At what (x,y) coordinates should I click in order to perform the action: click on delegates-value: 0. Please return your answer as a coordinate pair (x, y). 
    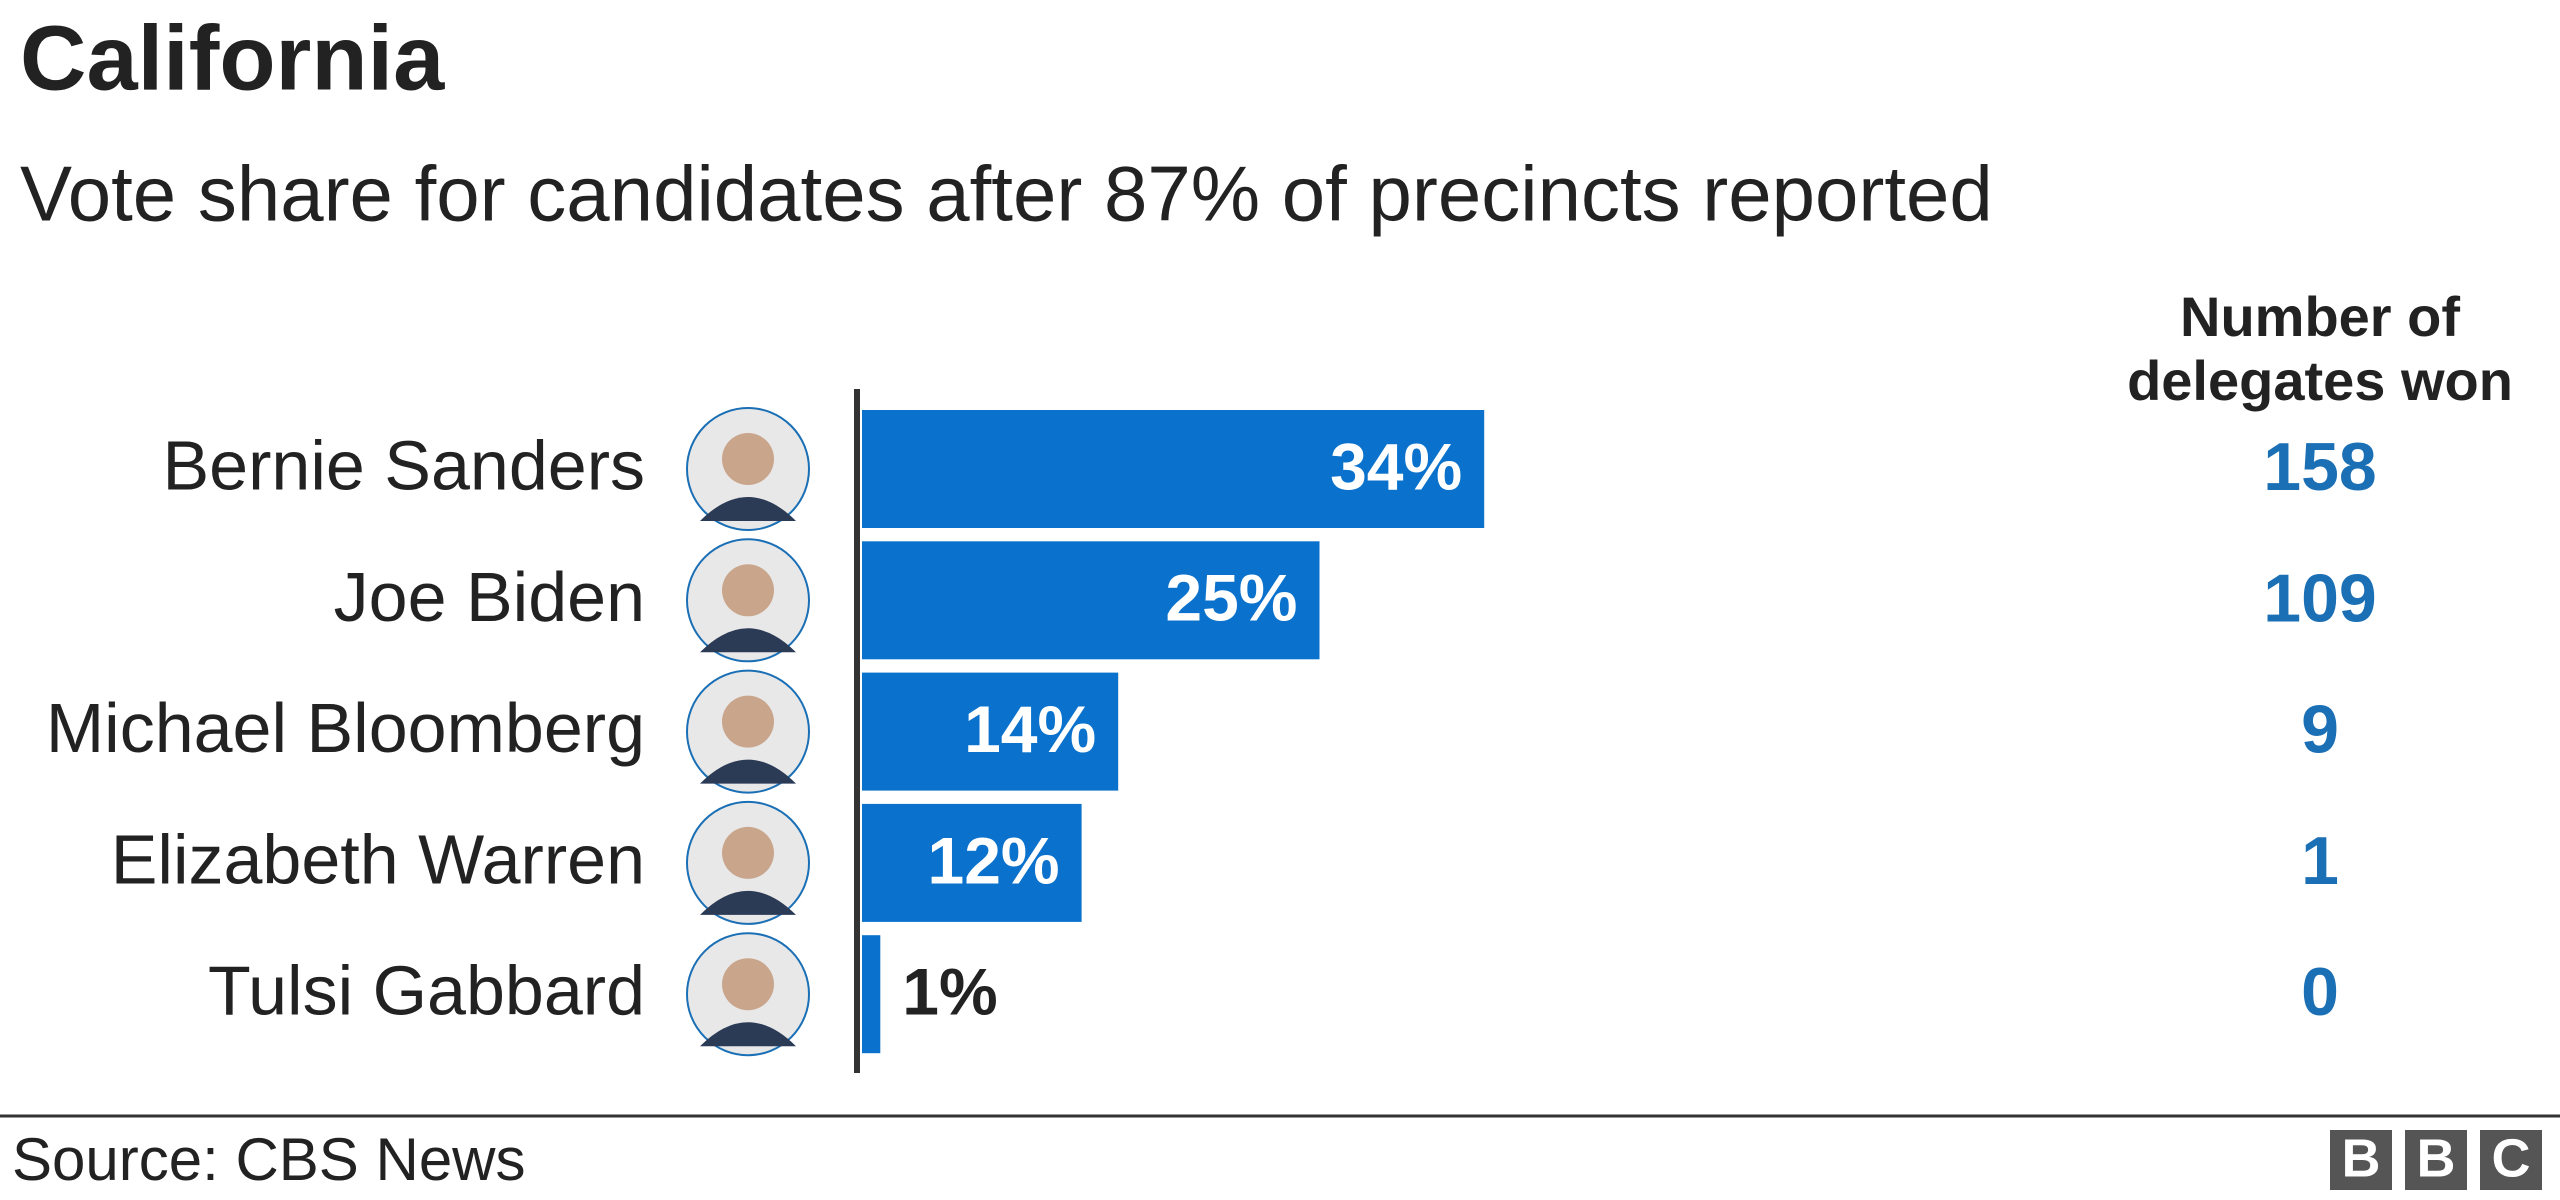
    Looking at the image, I should click on (2320, 992).